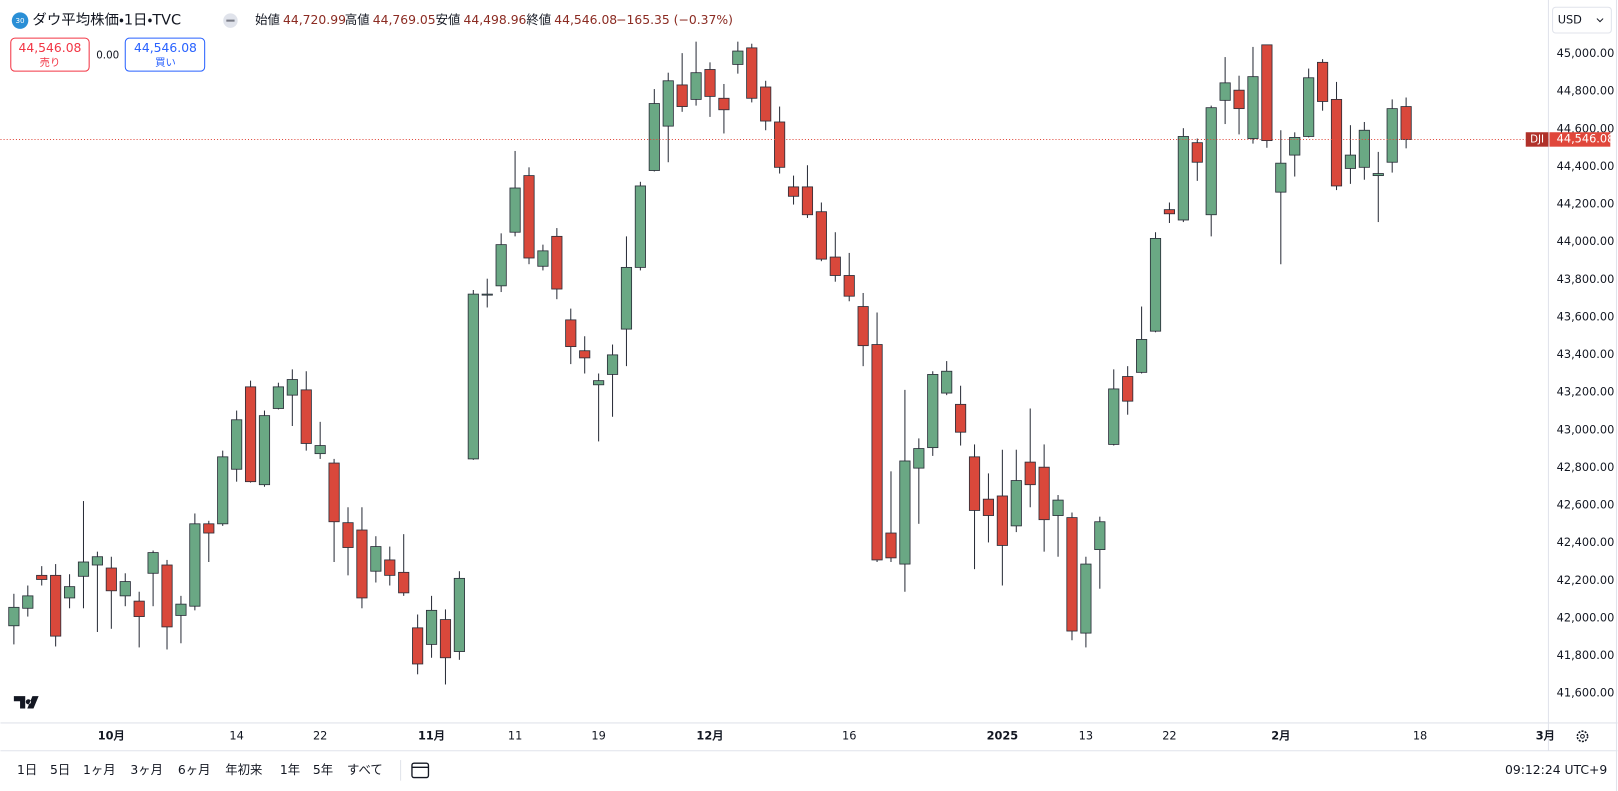 This screenshot has width=1618, height=791. What do you see at coordinates (165, 54) in the screenshot?
I see `buy-button` at bounding box center [165, 54].